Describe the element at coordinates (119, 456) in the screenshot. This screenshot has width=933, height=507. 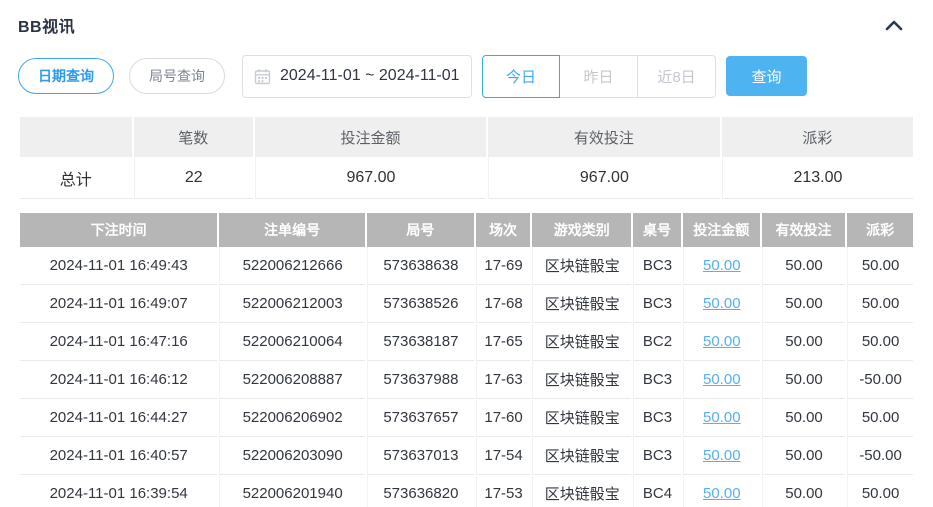
I see `cell-bet-time: 2024-11-01 16:40:57` at that location.